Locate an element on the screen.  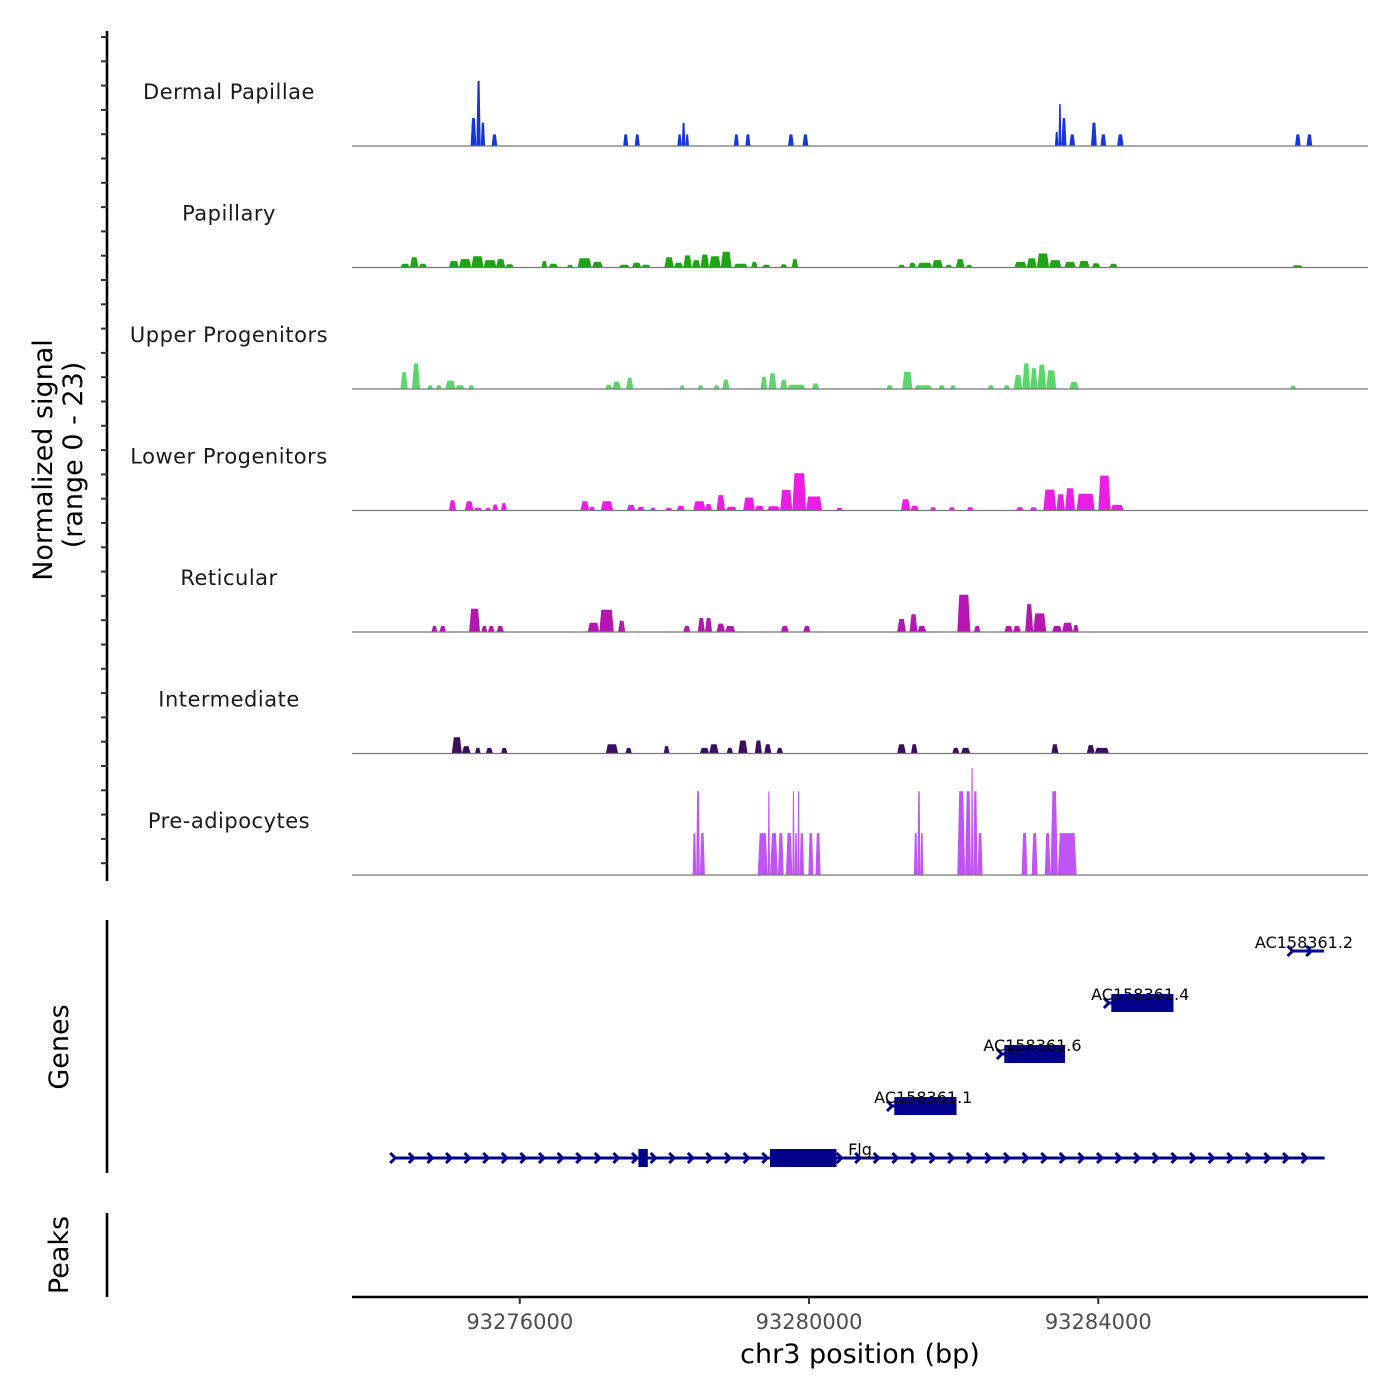
gene-label: AC158361.2 is located at coordinates (1304, 942).